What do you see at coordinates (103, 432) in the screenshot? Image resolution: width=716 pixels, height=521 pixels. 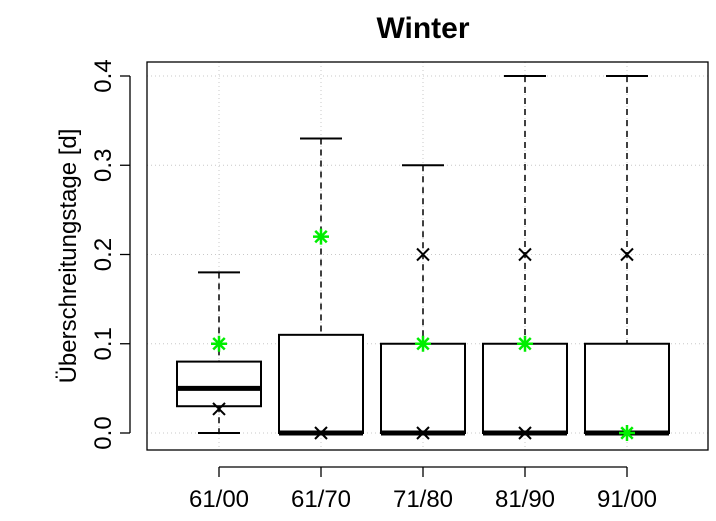 I see `y-tick-label: 0.0` at bounding box center [103, 432].